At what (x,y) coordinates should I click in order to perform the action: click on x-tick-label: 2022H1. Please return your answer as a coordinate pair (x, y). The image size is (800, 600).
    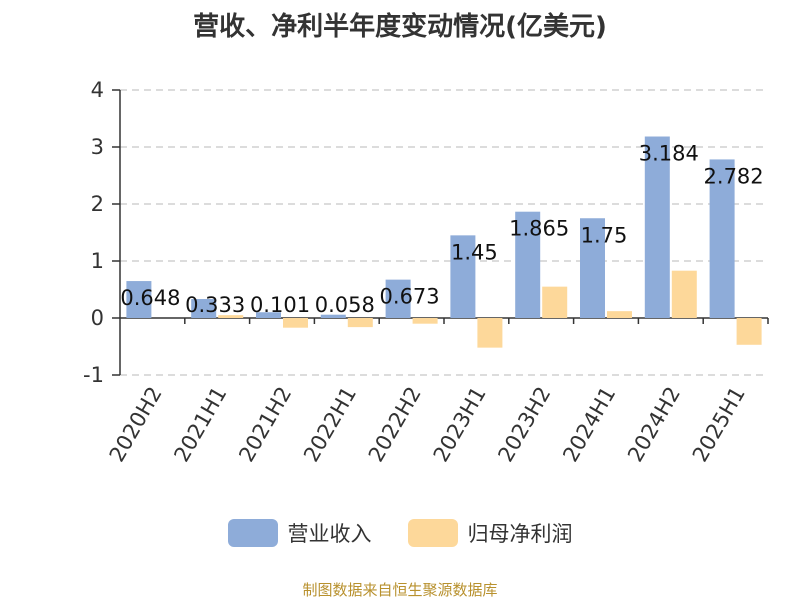
    Looking at the image, I should click on (330, 425).